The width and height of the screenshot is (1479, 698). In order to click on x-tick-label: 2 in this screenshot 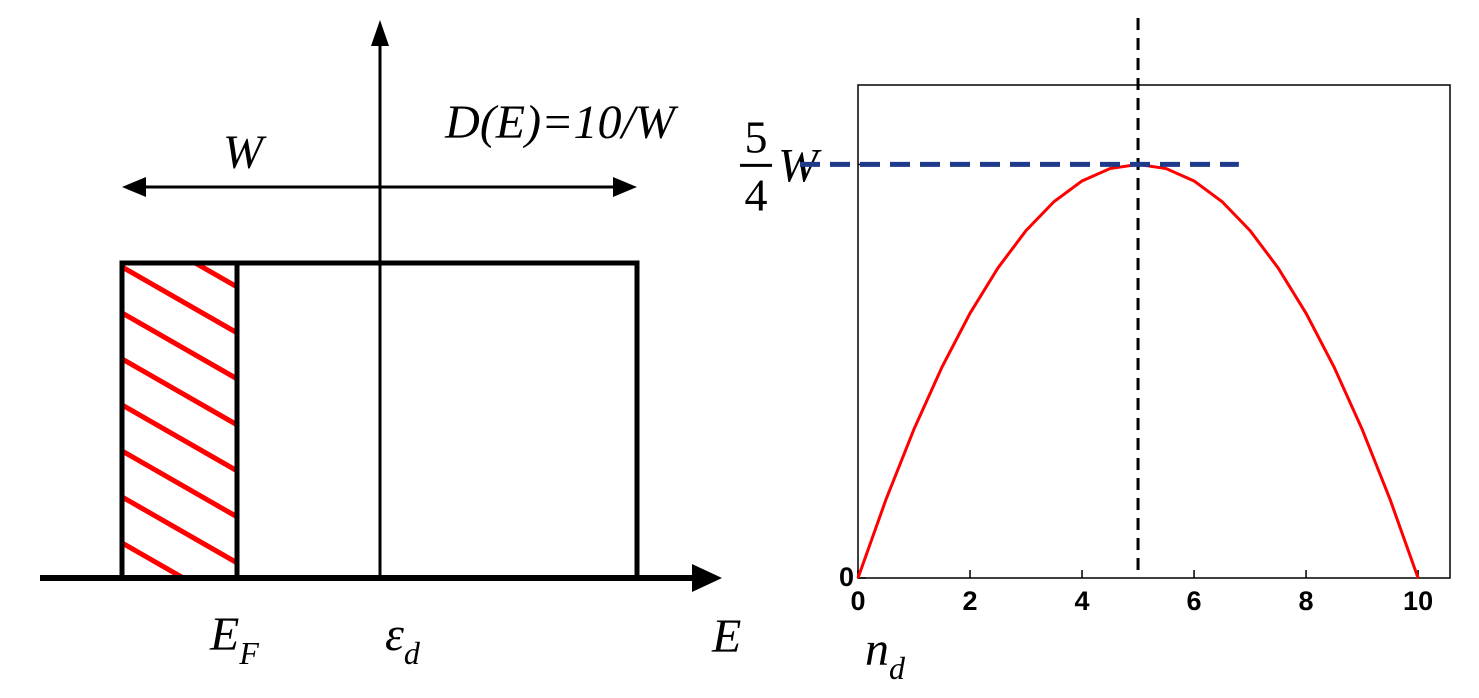, I will do `click(969, 601)`.